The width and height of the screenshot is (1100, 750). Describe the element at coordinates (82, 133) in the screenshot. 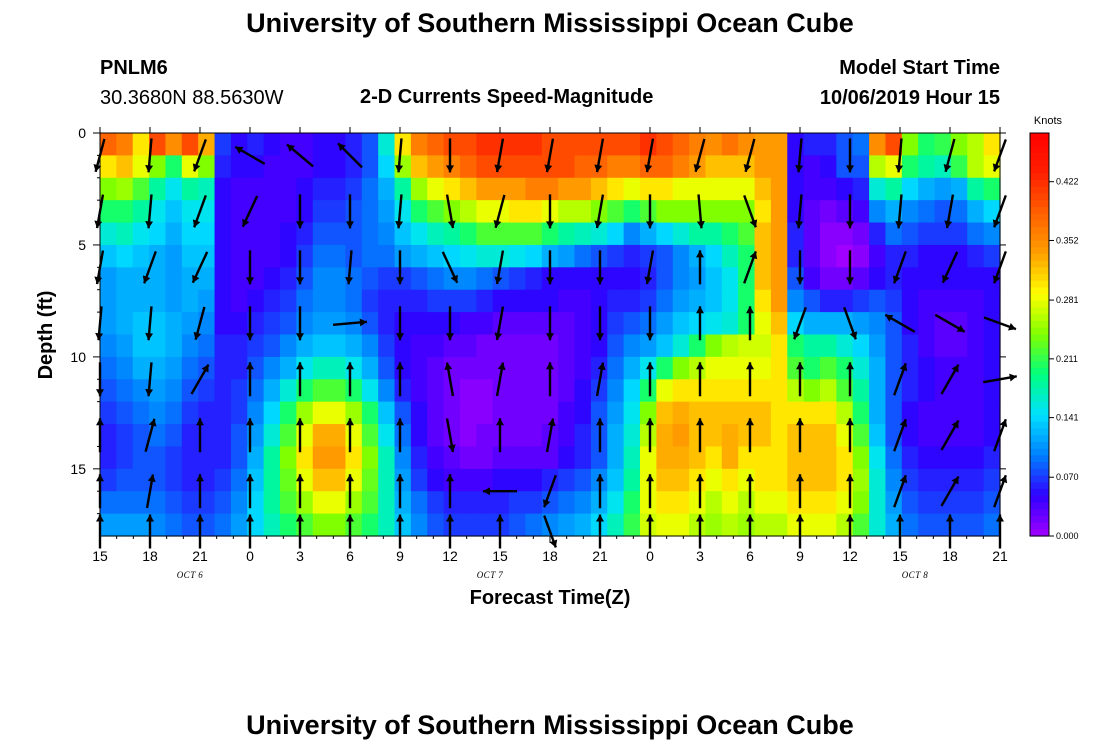

I see `y-tick-label: 0` at that location.